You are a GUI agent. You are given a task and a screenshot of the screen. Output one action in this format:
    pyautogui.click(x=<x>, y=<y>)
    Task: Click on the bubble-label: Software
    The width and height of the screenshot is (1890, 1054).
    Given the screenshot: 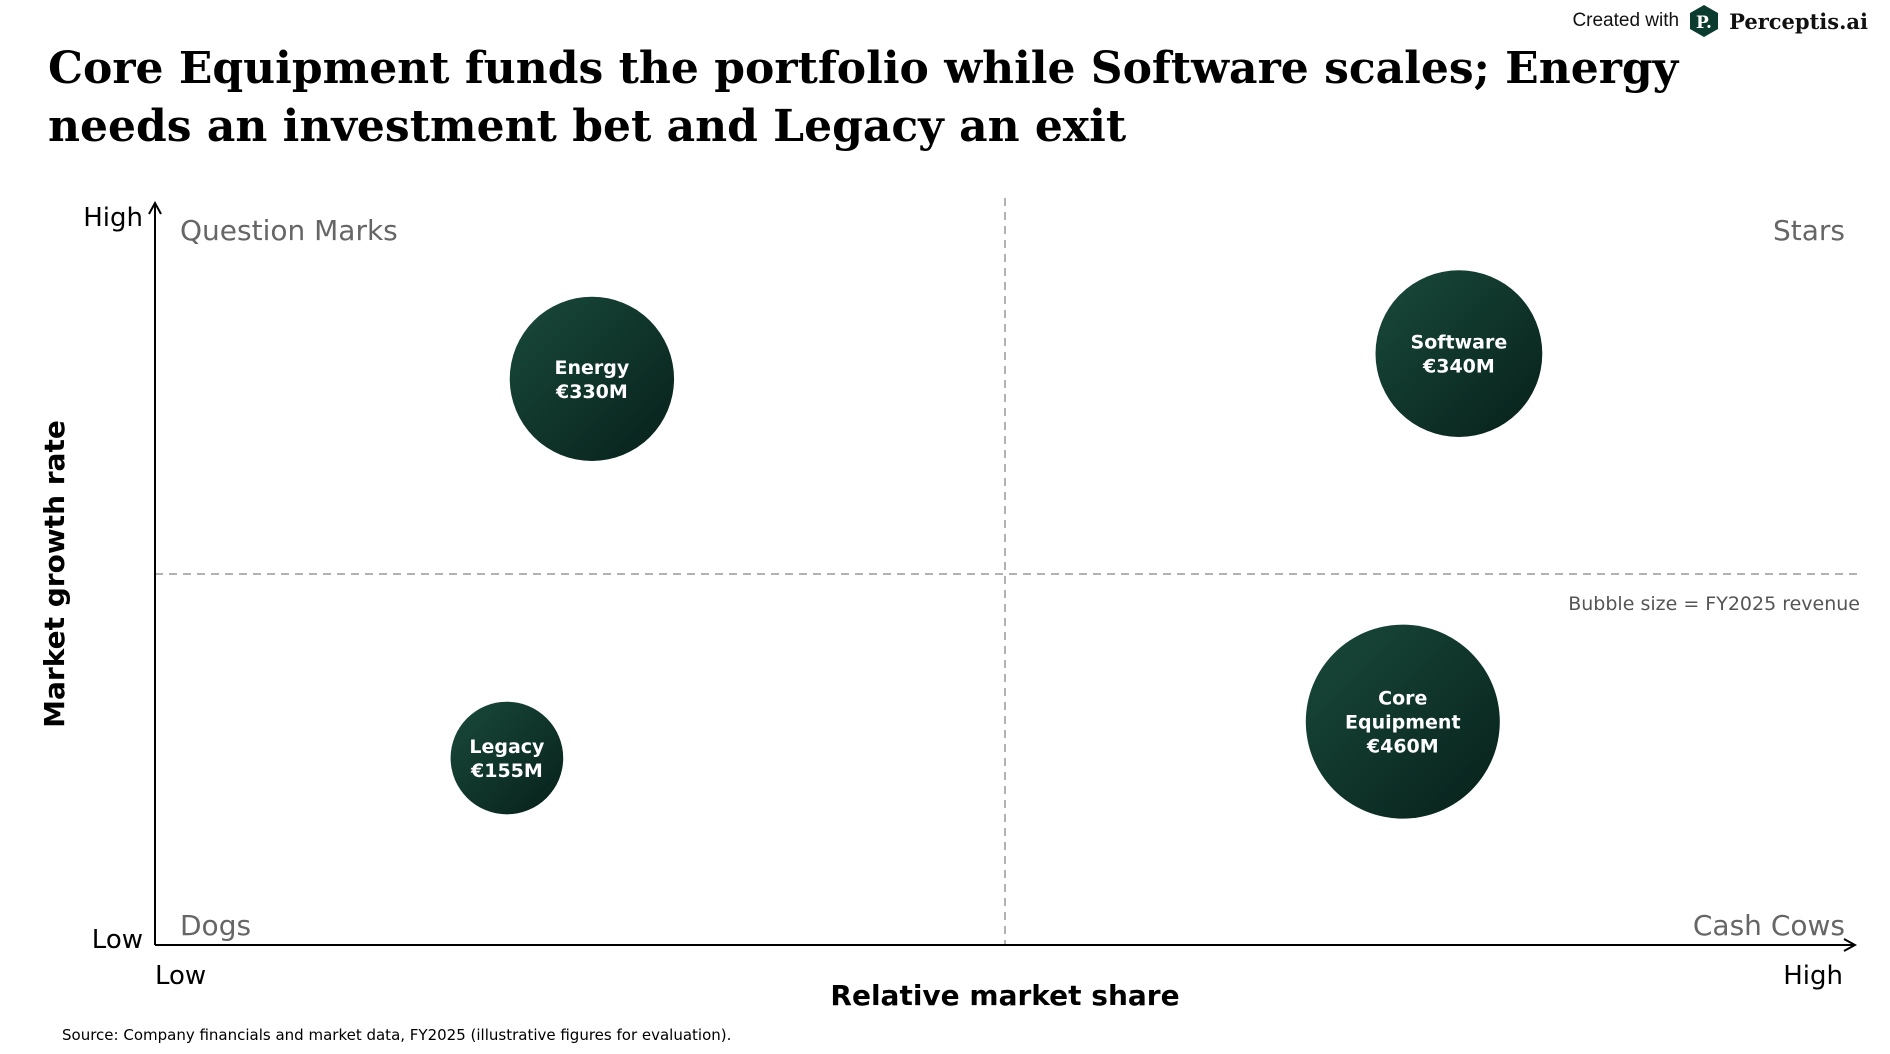 What is the action you would take?
    pyautogui.click(x=1459, y=343)
    